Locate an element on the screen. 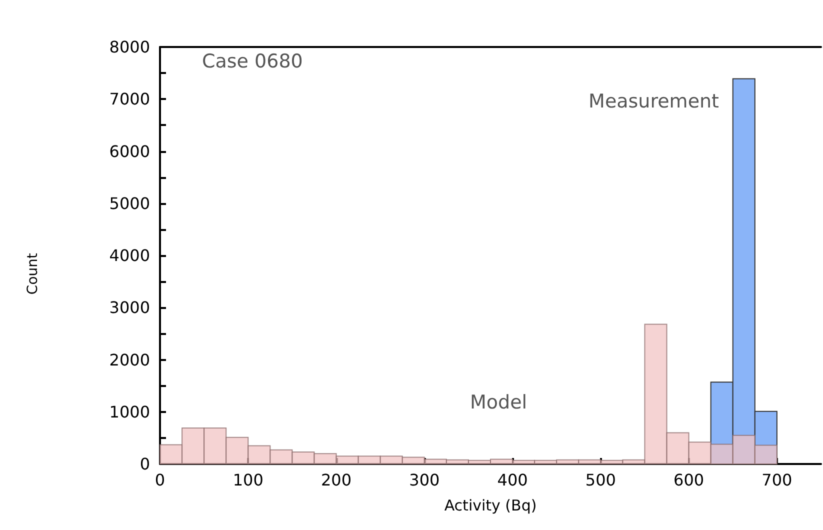 The height and width of the screenshot is (530, 823). y-tick-label: 3000 is located at coordinates (129, 308).